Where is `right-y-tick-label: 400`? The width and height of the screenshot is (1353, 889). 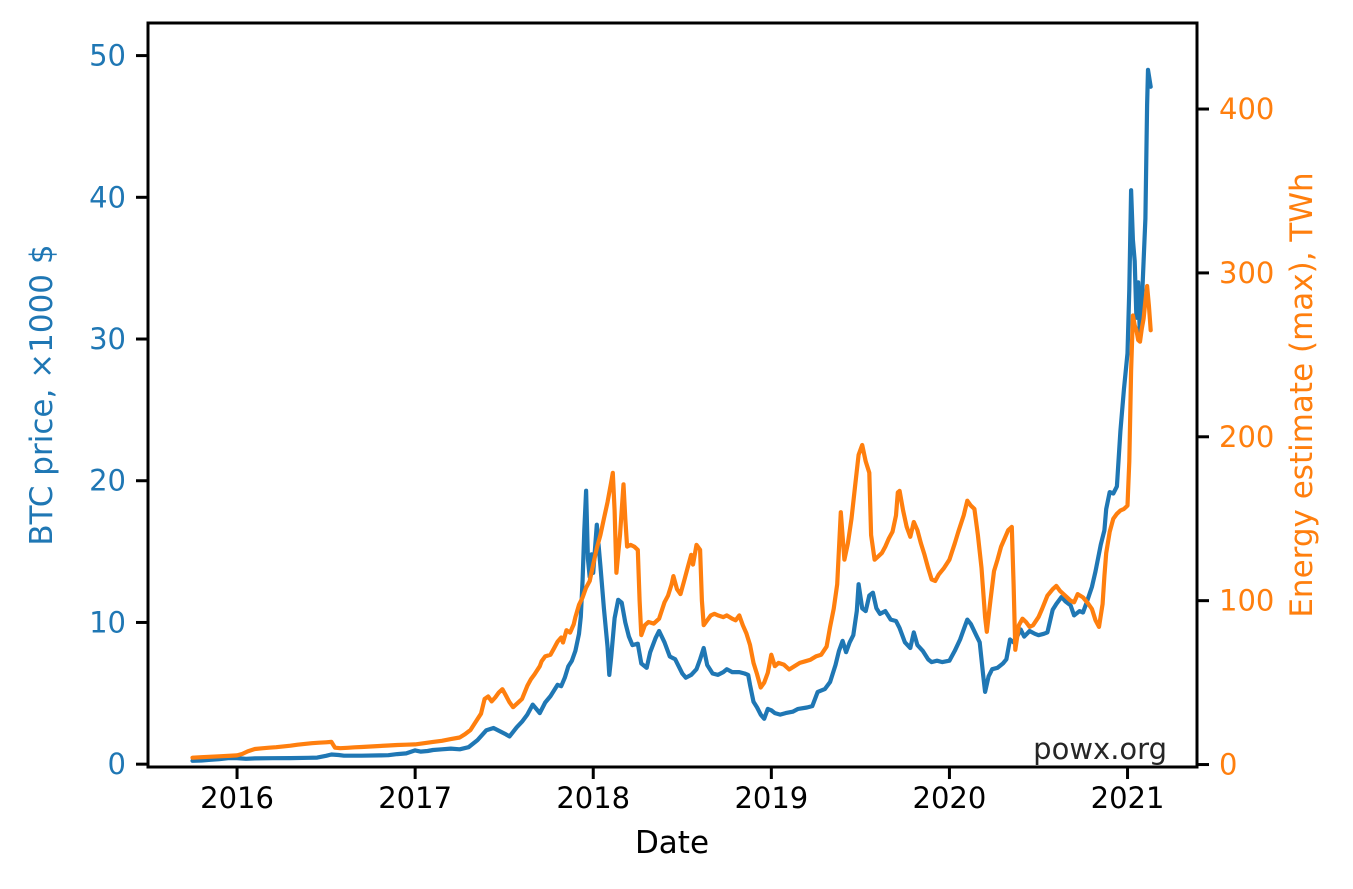
right-y-tick-label: 400 is located at coordinates (1246, 109).